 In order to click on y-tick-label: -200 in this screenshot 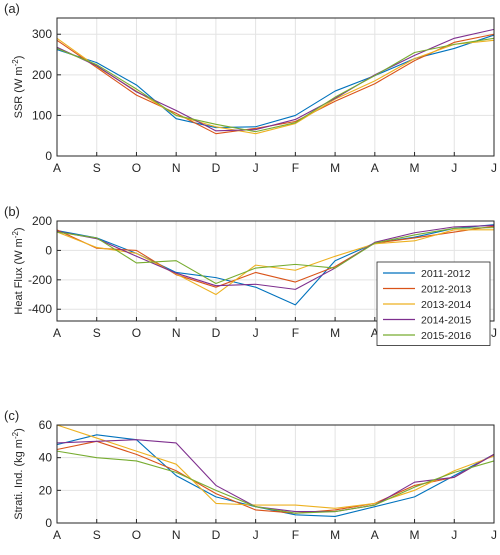, I will do `click(40, 280)`.